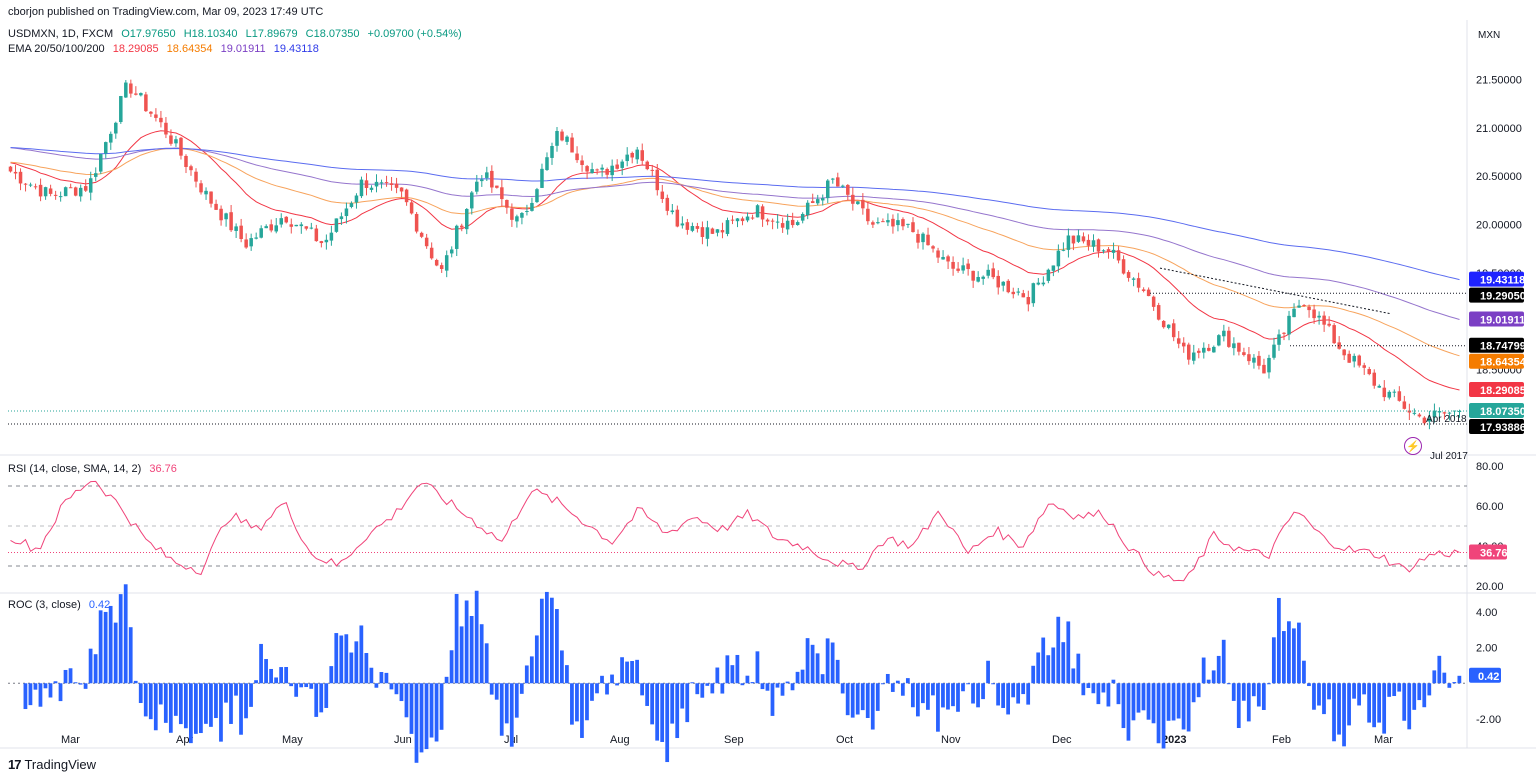  Describe the element at coordinates (1490, 587) in the screenshot. I see `rsi-tick-label: 20.00` at that location.